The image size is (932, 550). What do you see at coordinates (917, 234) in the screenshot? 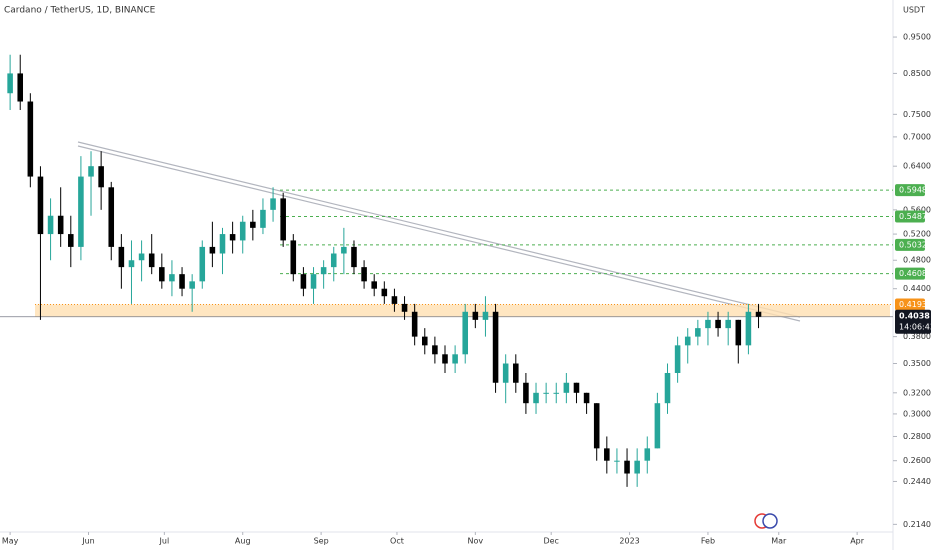
I see `y-tick-label: 0.5200` at bounding box center [917, 234].